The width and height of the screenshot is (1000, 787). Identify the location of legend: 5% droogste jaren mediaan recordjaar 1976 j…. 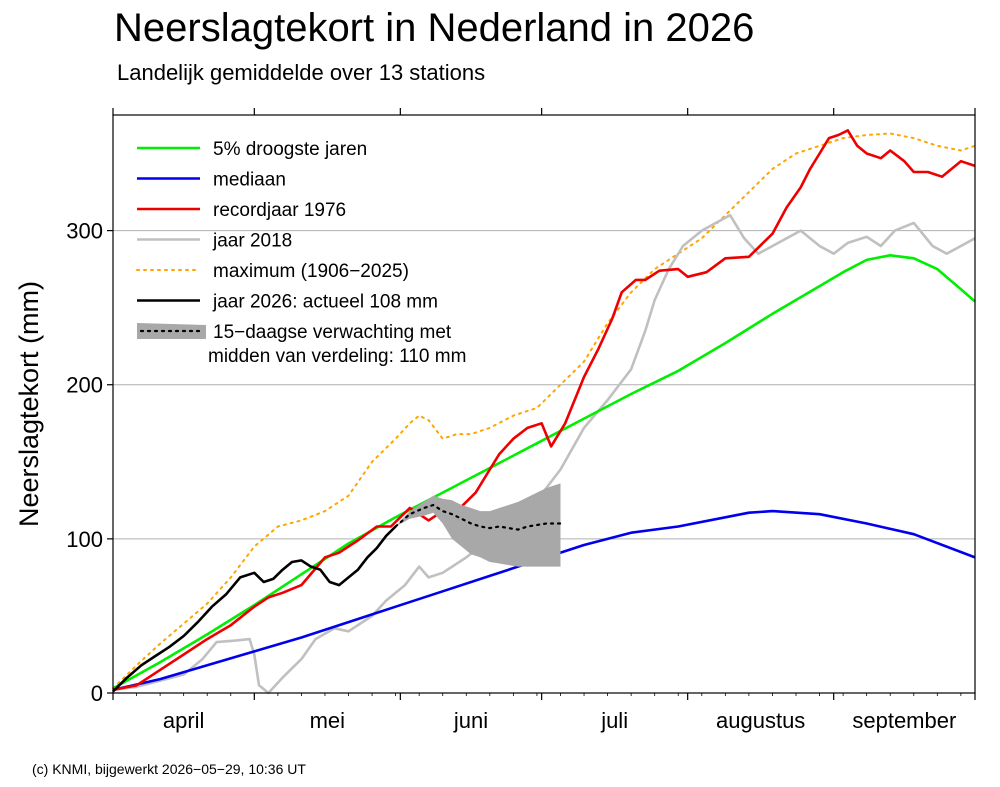
(301, 253).